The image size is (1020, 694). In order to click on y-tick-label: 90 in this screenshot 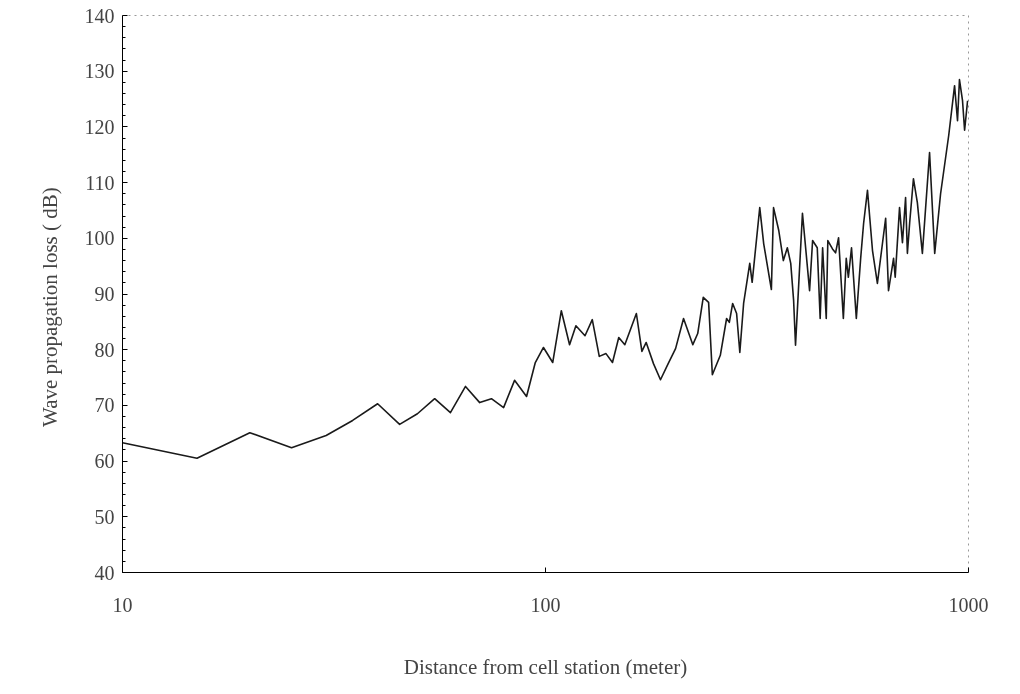, I will do `click(104, 294)`.